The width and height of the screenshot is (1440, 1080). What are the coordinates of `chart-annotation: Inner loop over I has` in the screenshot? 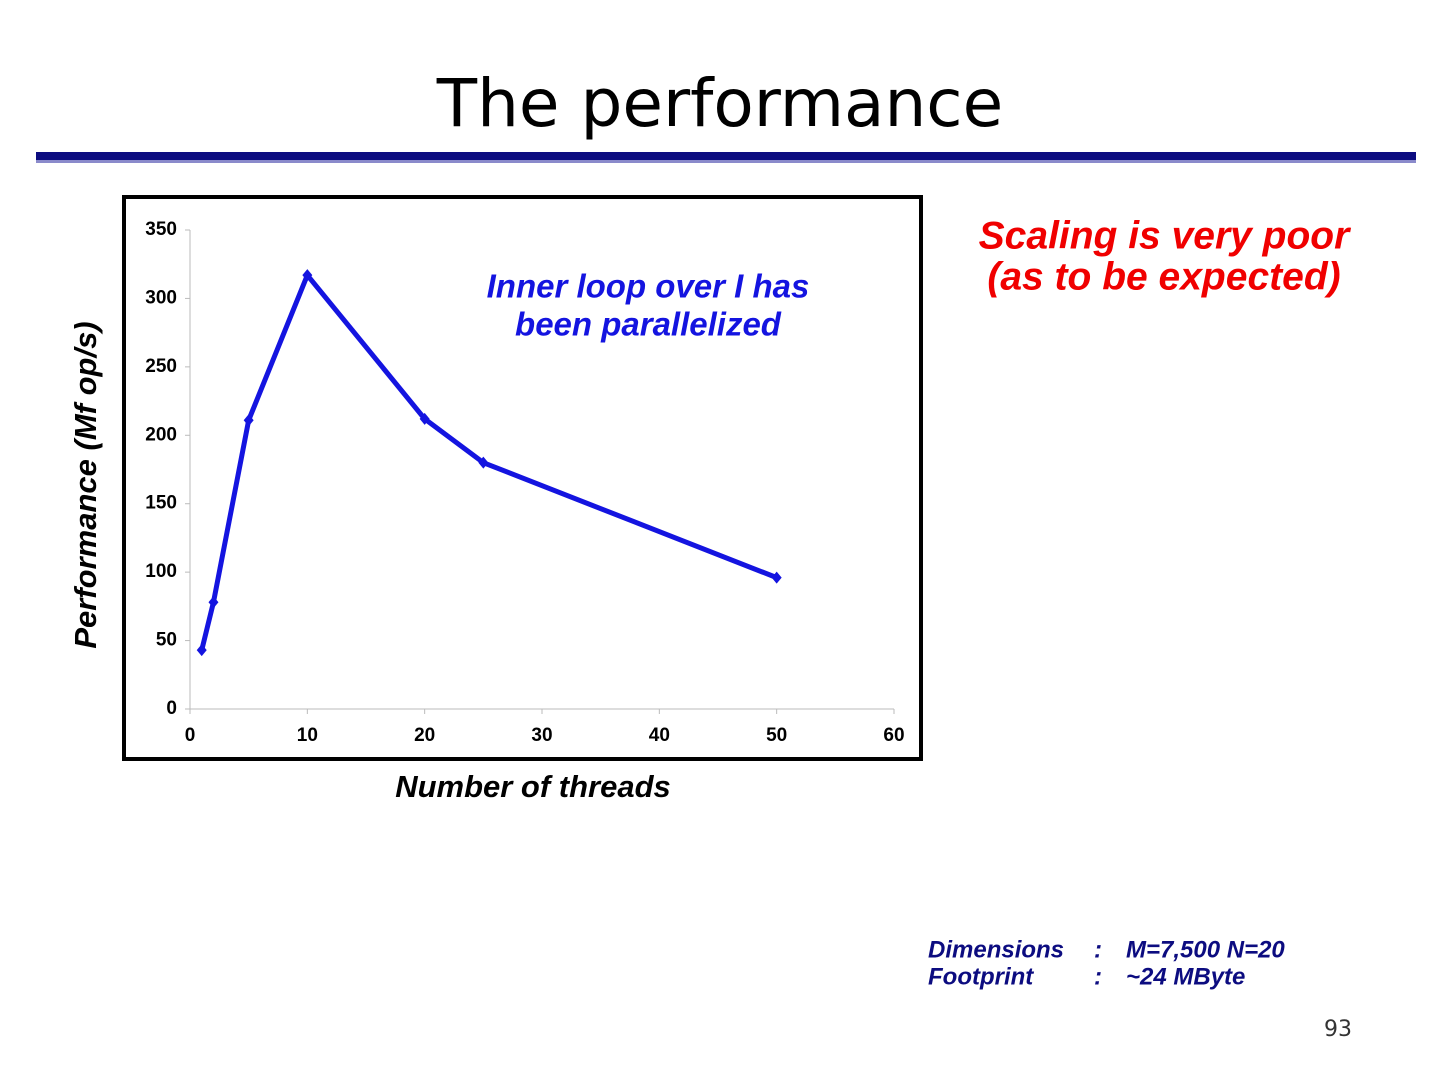 It's located at (648, 286).